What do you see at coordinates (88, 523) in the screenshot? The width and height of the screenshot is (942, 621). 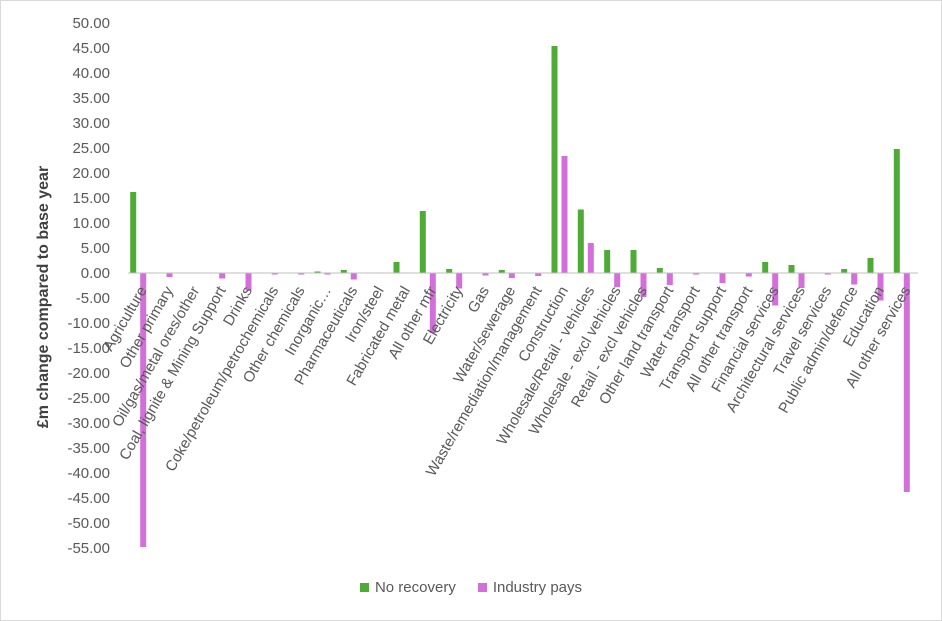 I see `y-tick-label: -50.00` at bounding box center [88, 523].